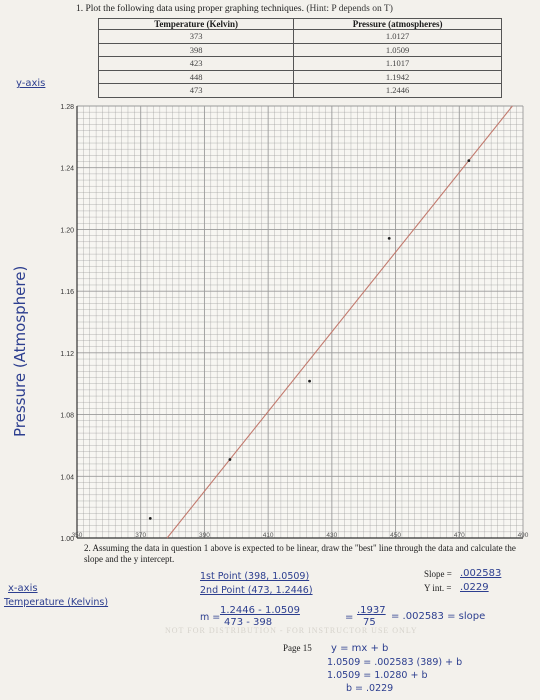 The width and height of the screenshot is (540, 700). I want to click on table-cell: 1.0127, so click(397, 36).